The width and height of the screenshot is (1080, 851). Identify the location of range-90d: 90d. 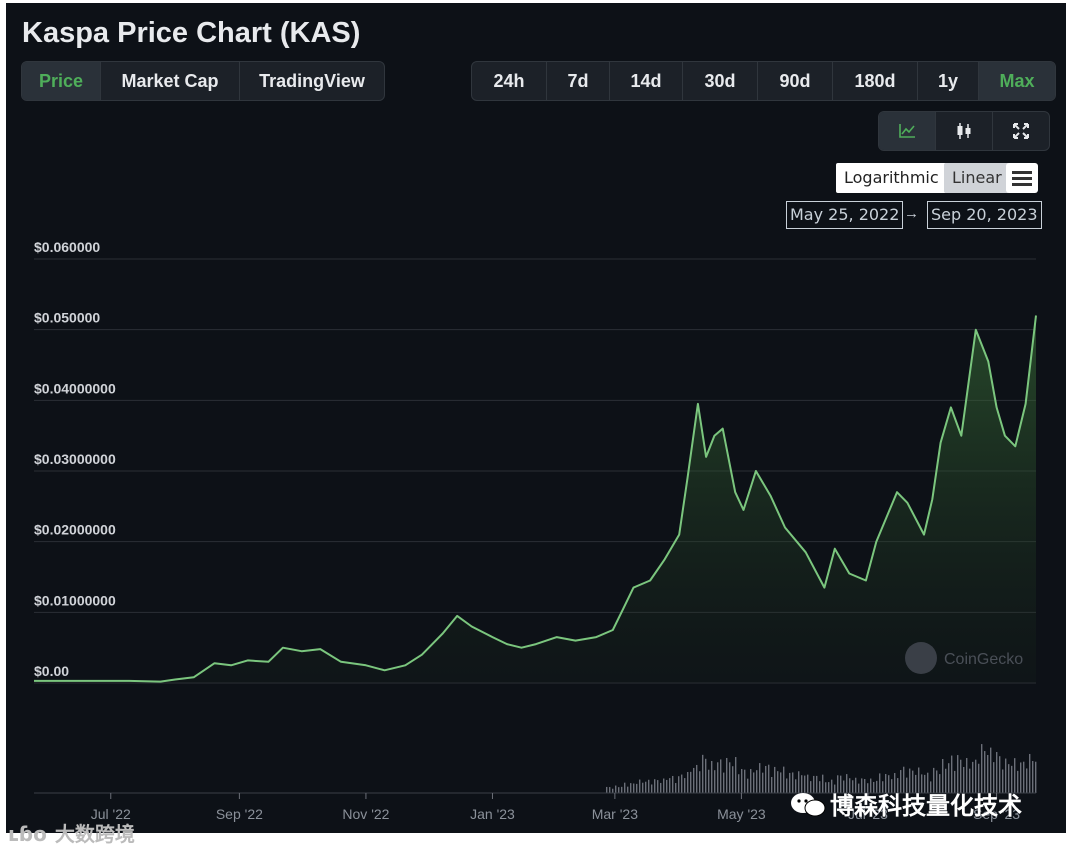
(795, 81).